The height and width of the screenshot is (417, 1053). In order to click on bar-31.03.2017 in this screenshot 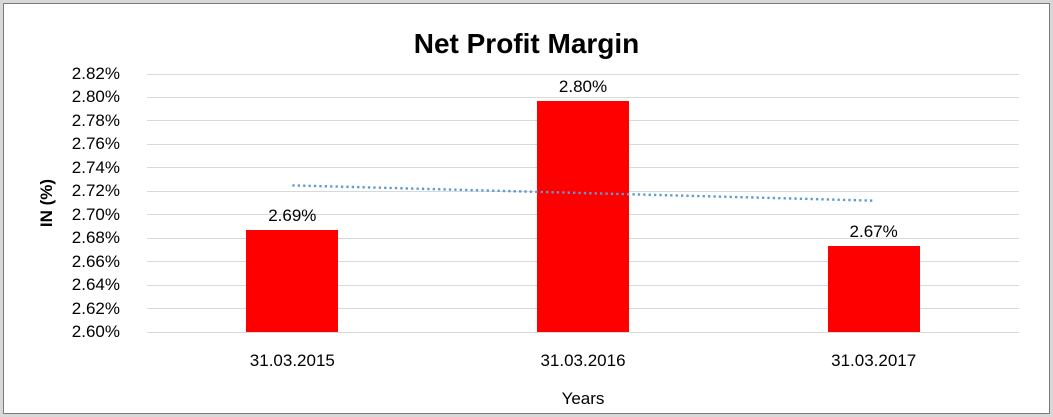, I will do `click(873, 289)`.